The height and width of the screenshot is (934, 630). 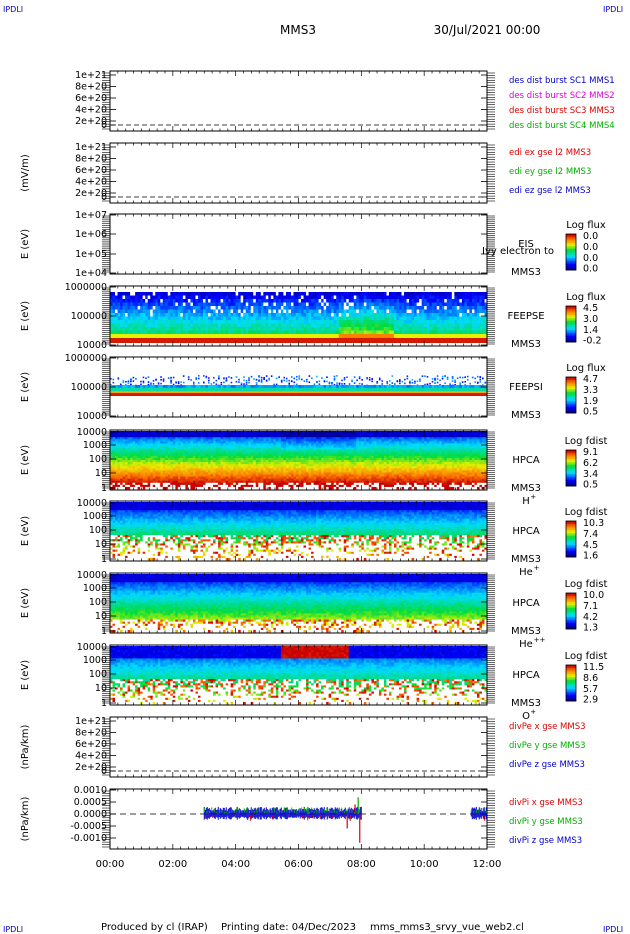 I want to click on legend-des-0: des dist burst SC1 MMS1, so click(x=562, y=81).